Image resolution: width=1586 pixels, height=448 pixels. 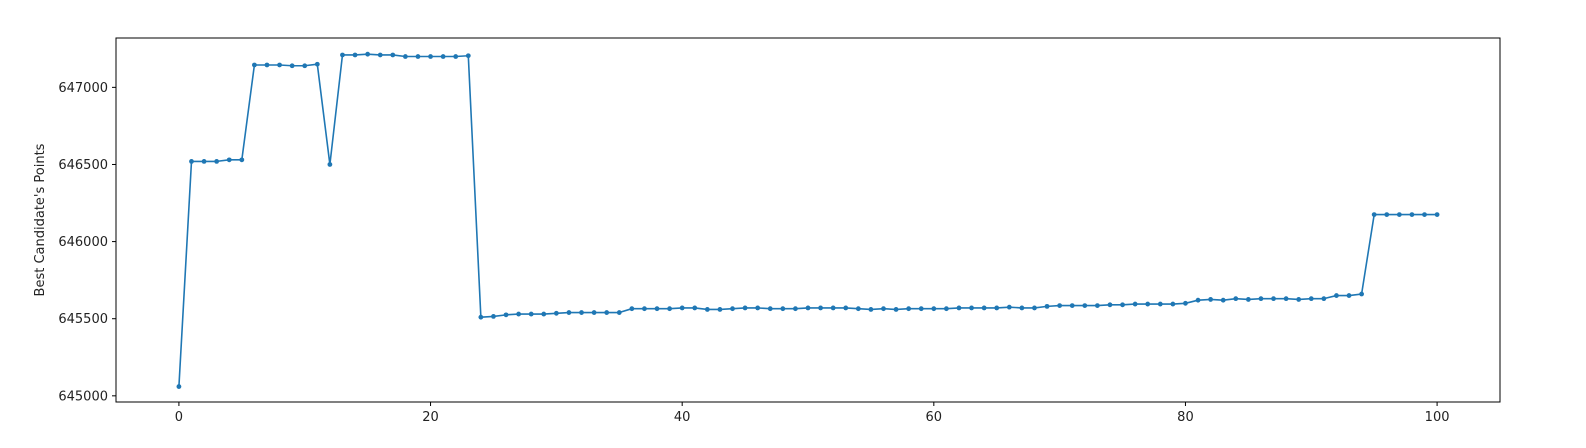 I want to click on y-tick-label: 646500, so click(x=83, y=165).